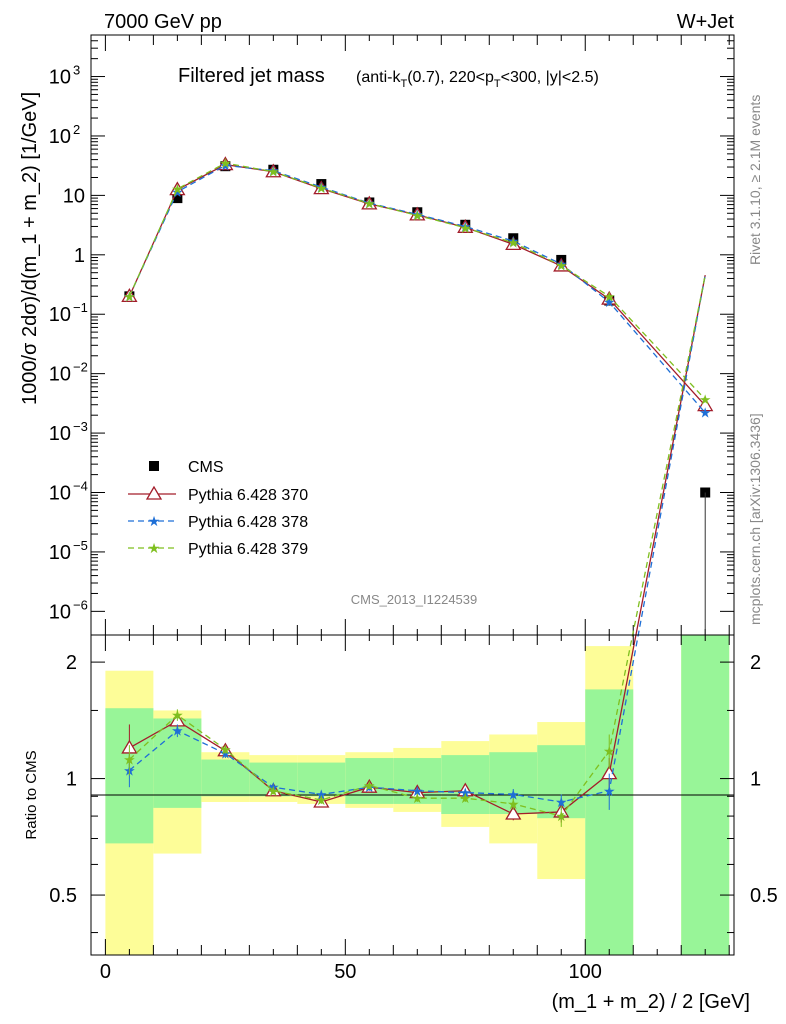  What do you see at coordinates (450, 77) in the screenshot?
I see `subtitle-part-2: (0.7), 220<p` at bounding box center [450, 77].